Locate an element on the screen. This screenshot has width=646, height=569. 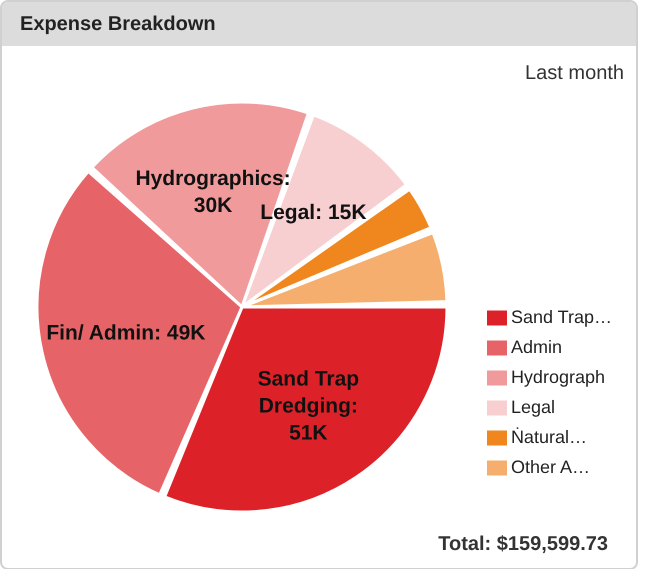
text: Total: $159,599.73 is located at coordinates (523, 544).